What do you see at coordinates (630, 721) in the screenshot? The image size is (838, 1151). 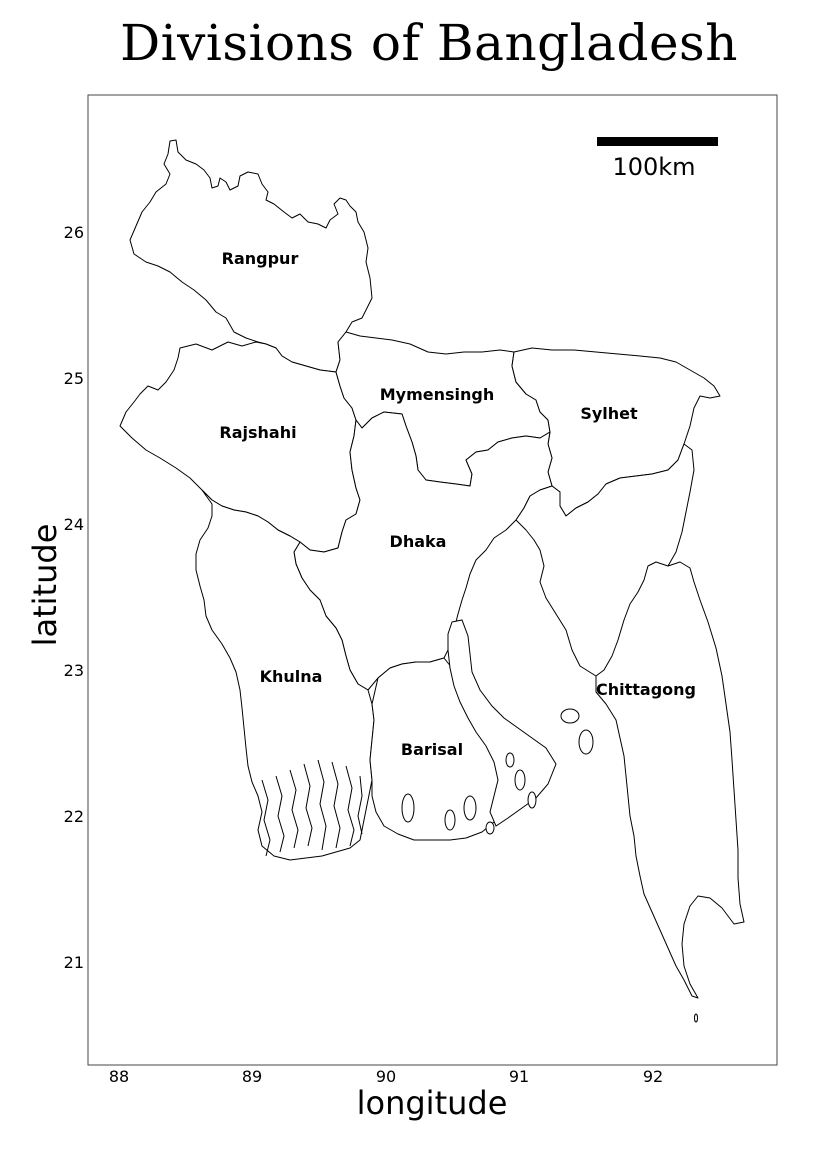 I see `region-chittagong` at bounding box center [630, 721].